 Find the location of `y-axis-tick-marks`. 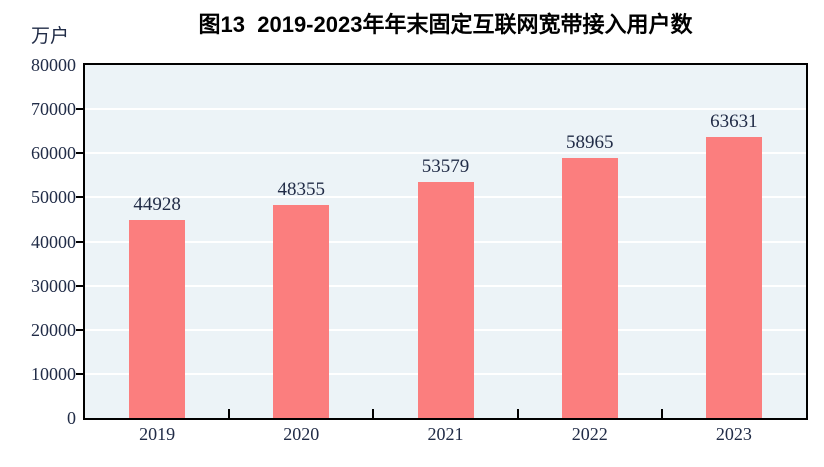

y-axis-tick-marks is located at coordinates (79, 241).